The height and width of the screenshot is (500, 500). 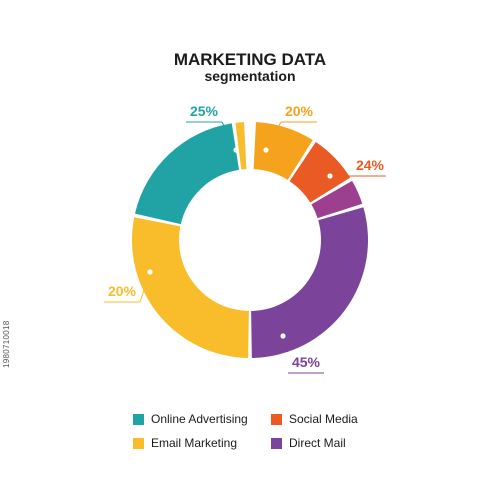 What do you see at coordinates (337, 199) in the screenshot?
I see `segment-magenta-purple` at bounding box center [337, 199].